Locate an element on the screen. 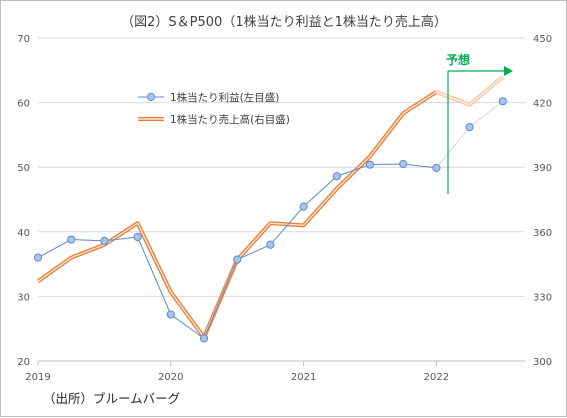  legend-sales-label: 1株当たり売上高(右目盛) is located at coordinates (230, 119).